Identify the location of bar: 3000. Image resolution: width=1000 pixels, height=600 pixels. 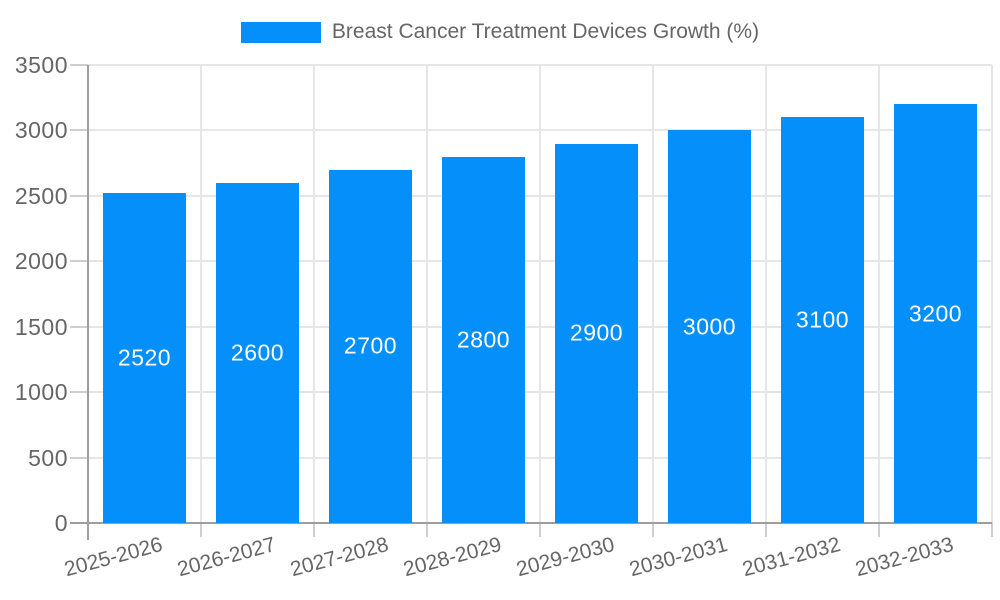
(709, 326).